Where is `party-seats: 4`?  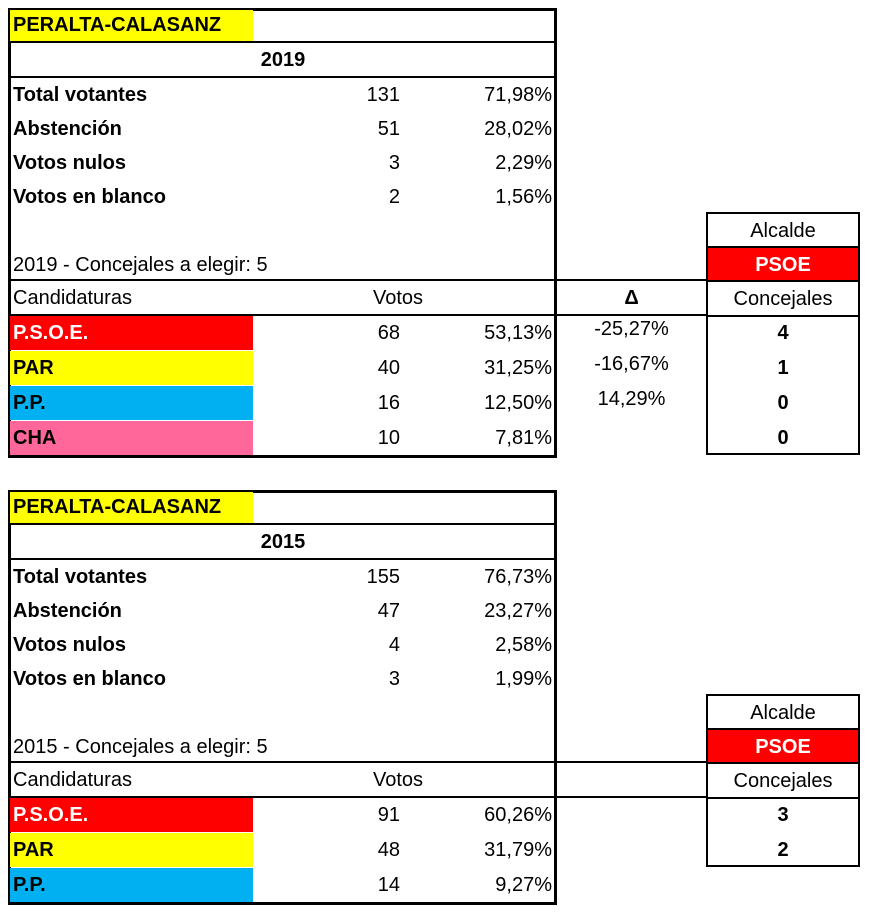 party-seats: 4 is located at coordinates (783, 333).